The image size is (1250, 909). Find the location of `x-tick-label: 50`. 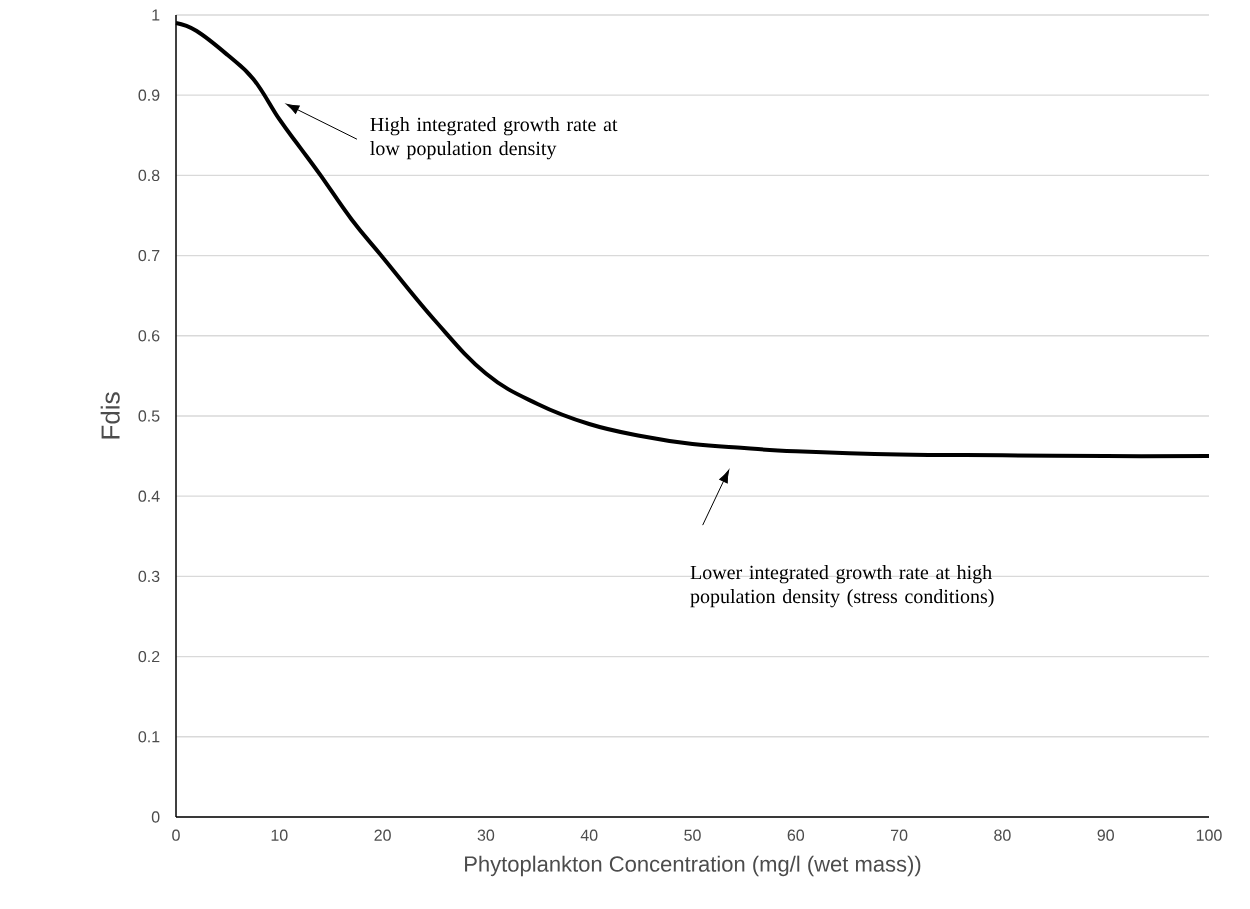

x-tick-label: 50 is located at coordinates (692, 835).